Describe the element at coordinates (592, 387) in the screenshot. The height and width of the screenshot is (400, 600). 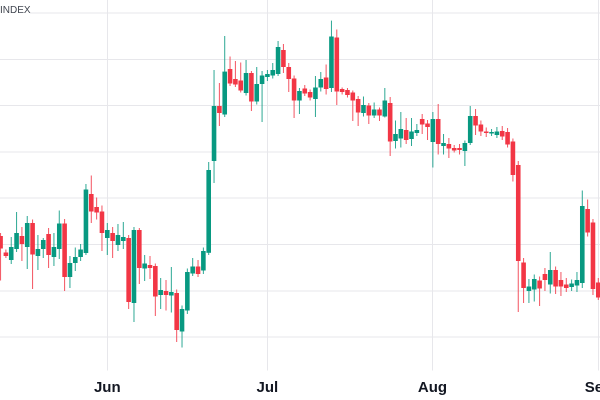
I see `svg-text: Sep` at that location.